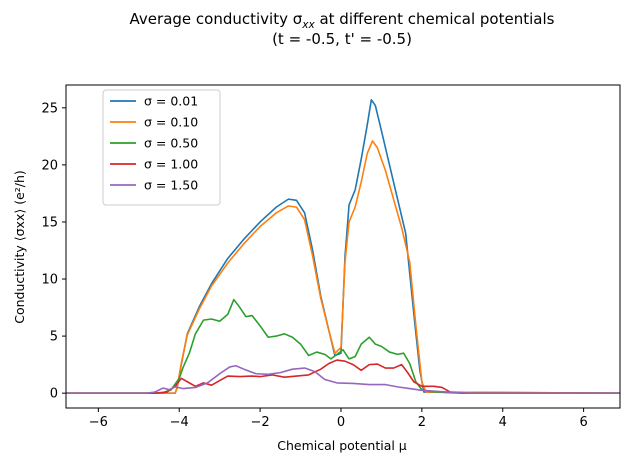  What do you see at coordinates (54, 337) in the screenshot?
I see `y-tick-label: 5` at bounding box center [54, 337].